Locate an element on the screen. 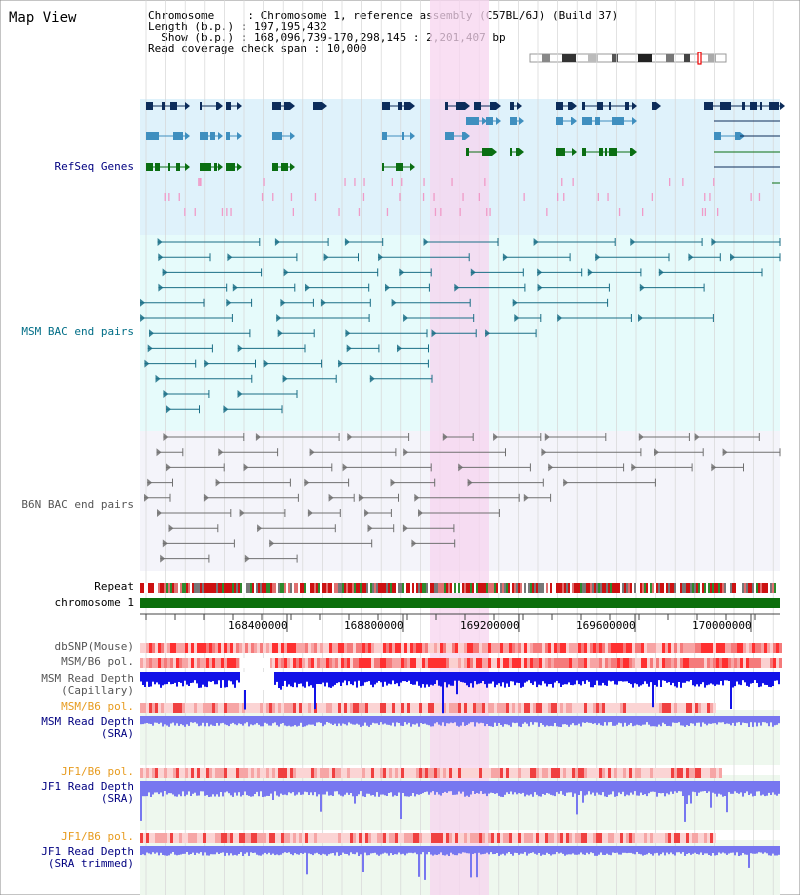 The image size is (800, 895). ideogram-position-marker is located at coordinates (699, 58).